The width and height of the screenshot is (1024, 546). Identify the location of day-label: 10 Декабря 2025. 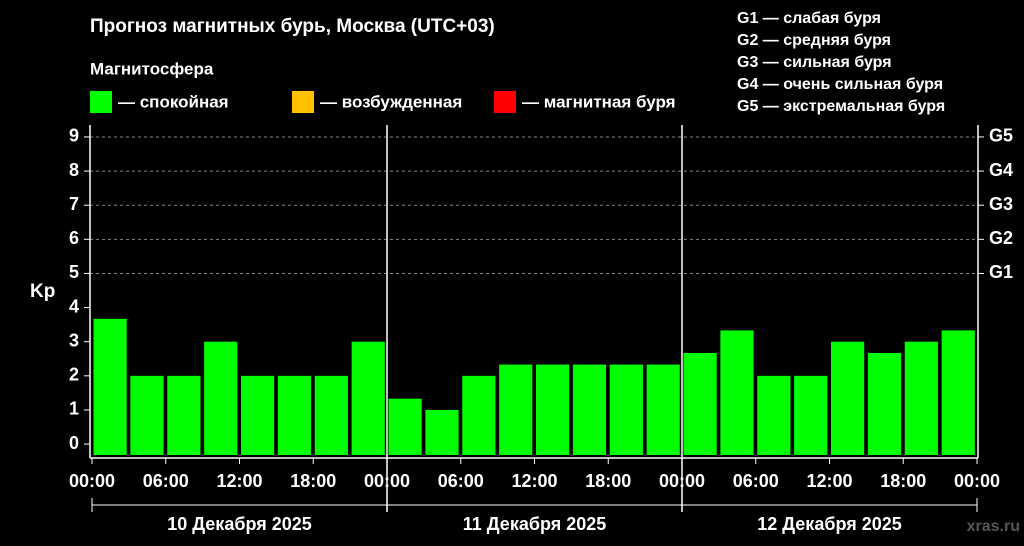
(239, 524).